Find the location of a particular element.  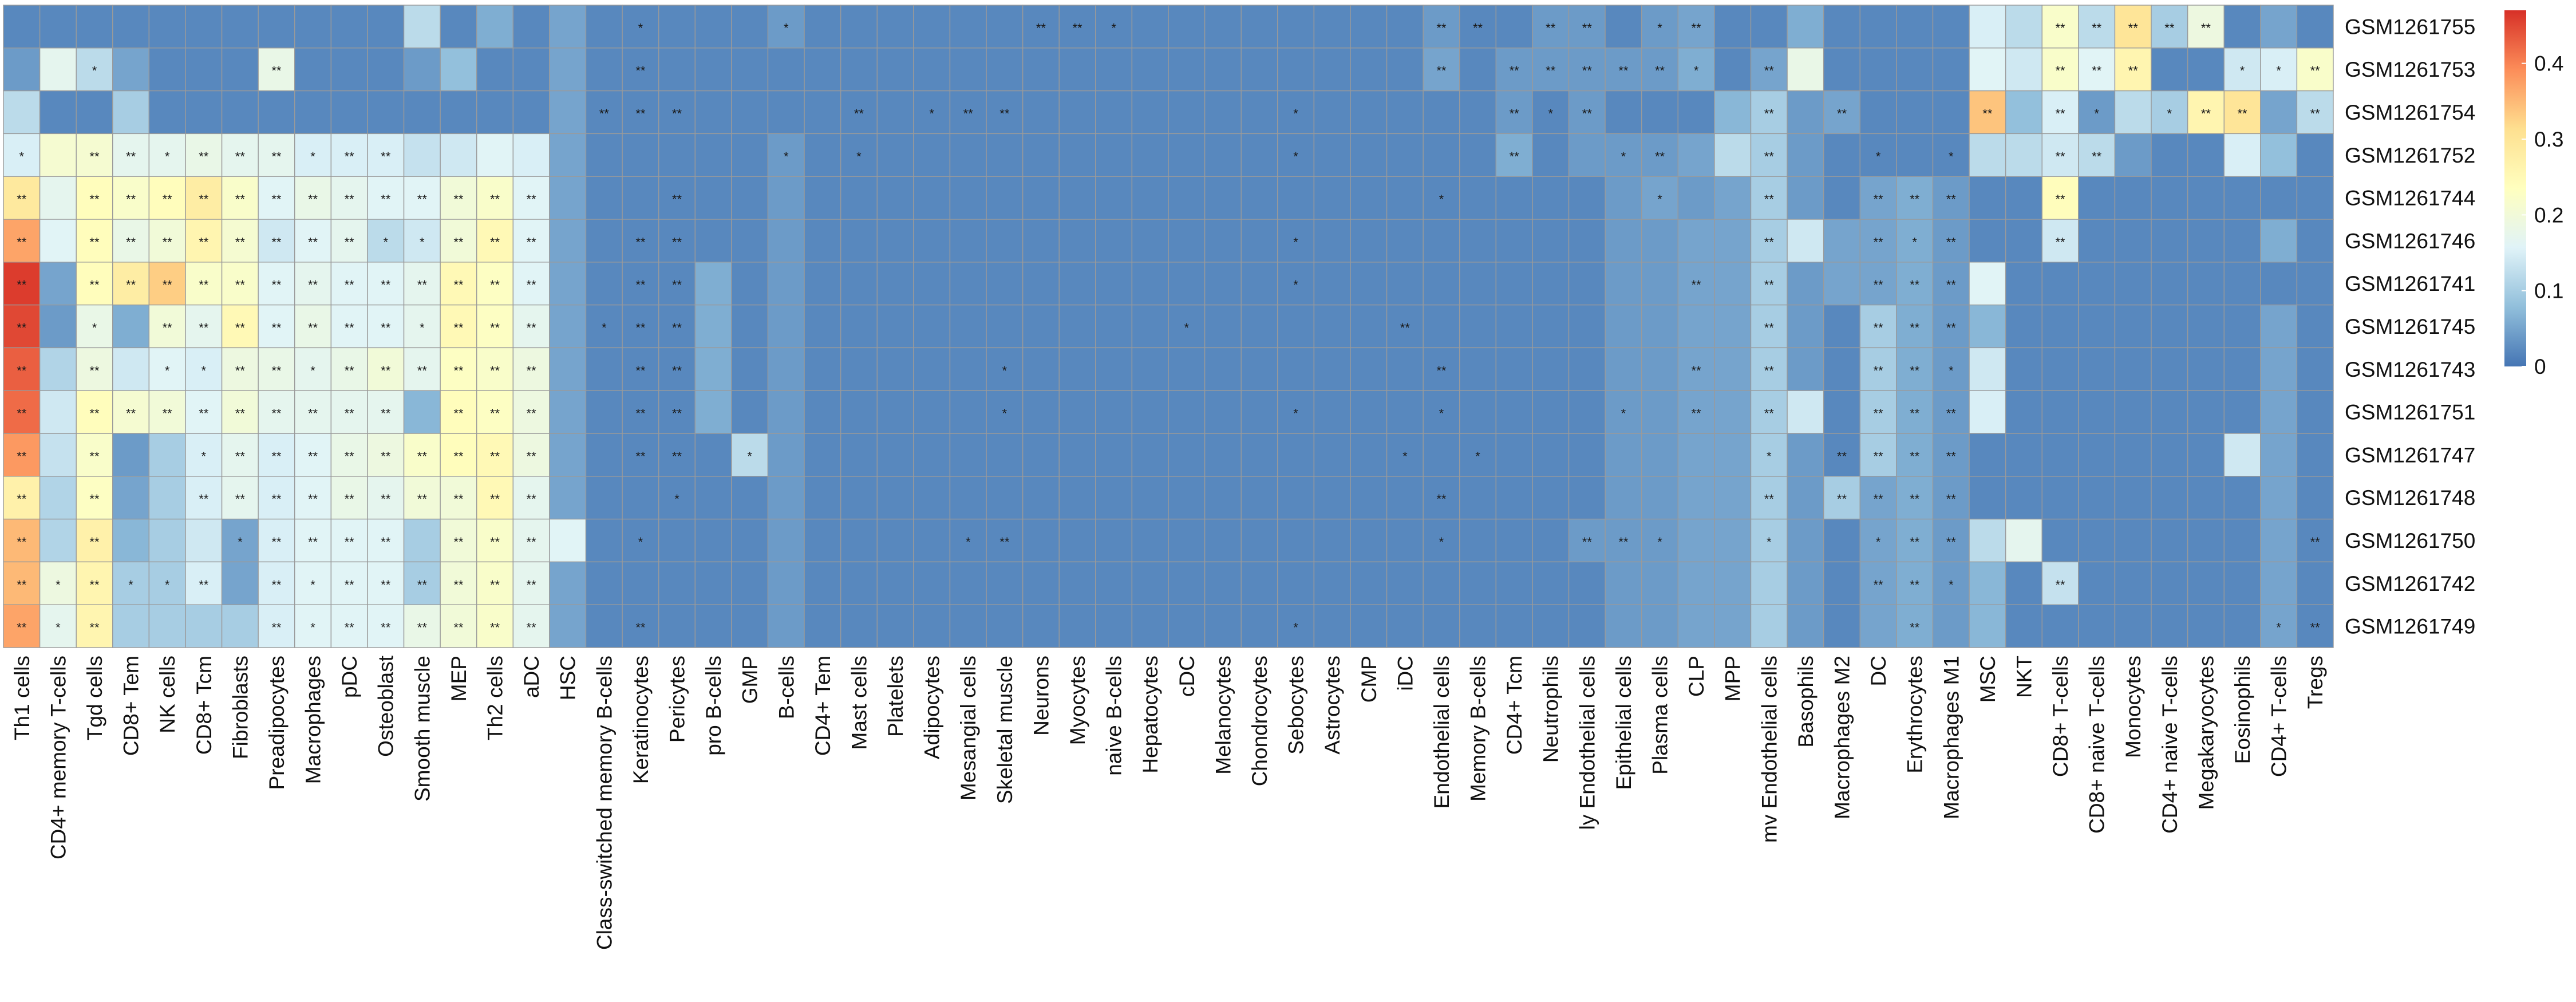

column-label: Skeletal muscle is located at coordinates (1005, 730).